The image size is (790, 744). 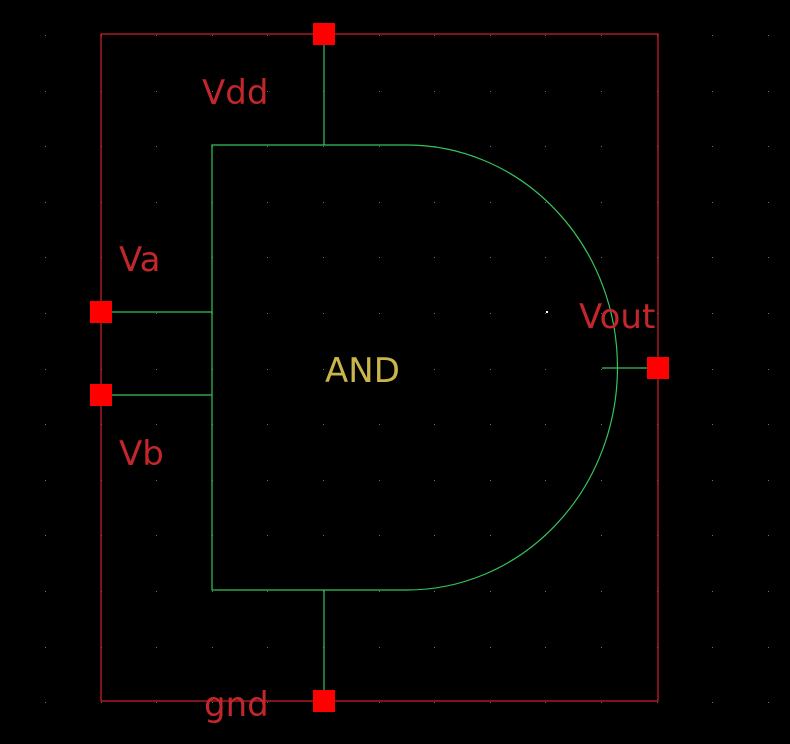 What do you see at coordinates (658, 368) in the screenshot?
I see `vout-pin-marker` at bounding box center [658, 368].